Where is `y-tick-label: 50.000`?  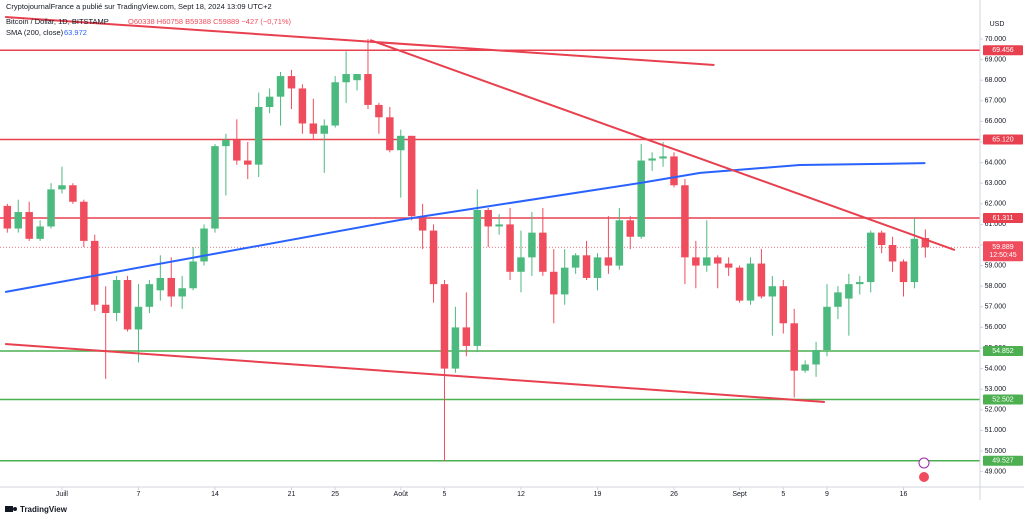 y-tick-label: 50.000 is located at coordinates (996, 451).